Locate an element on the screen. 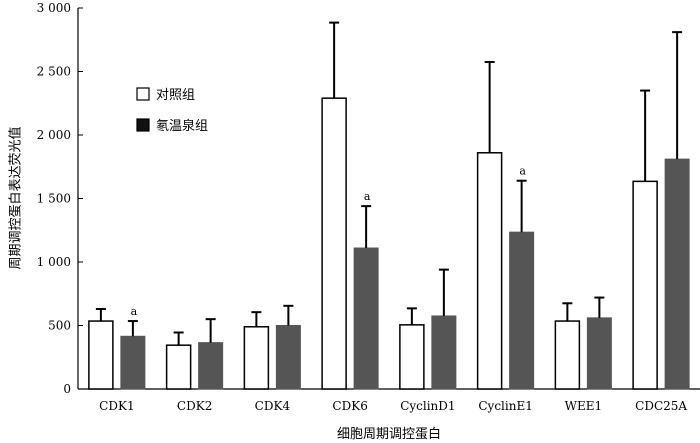  x-tick-label: CDK2 is located at coordinates (194, 406).